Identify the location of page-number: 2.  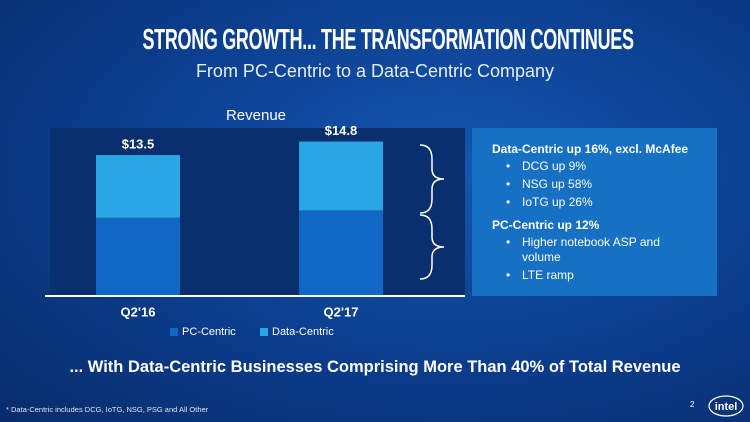
(692, 404).